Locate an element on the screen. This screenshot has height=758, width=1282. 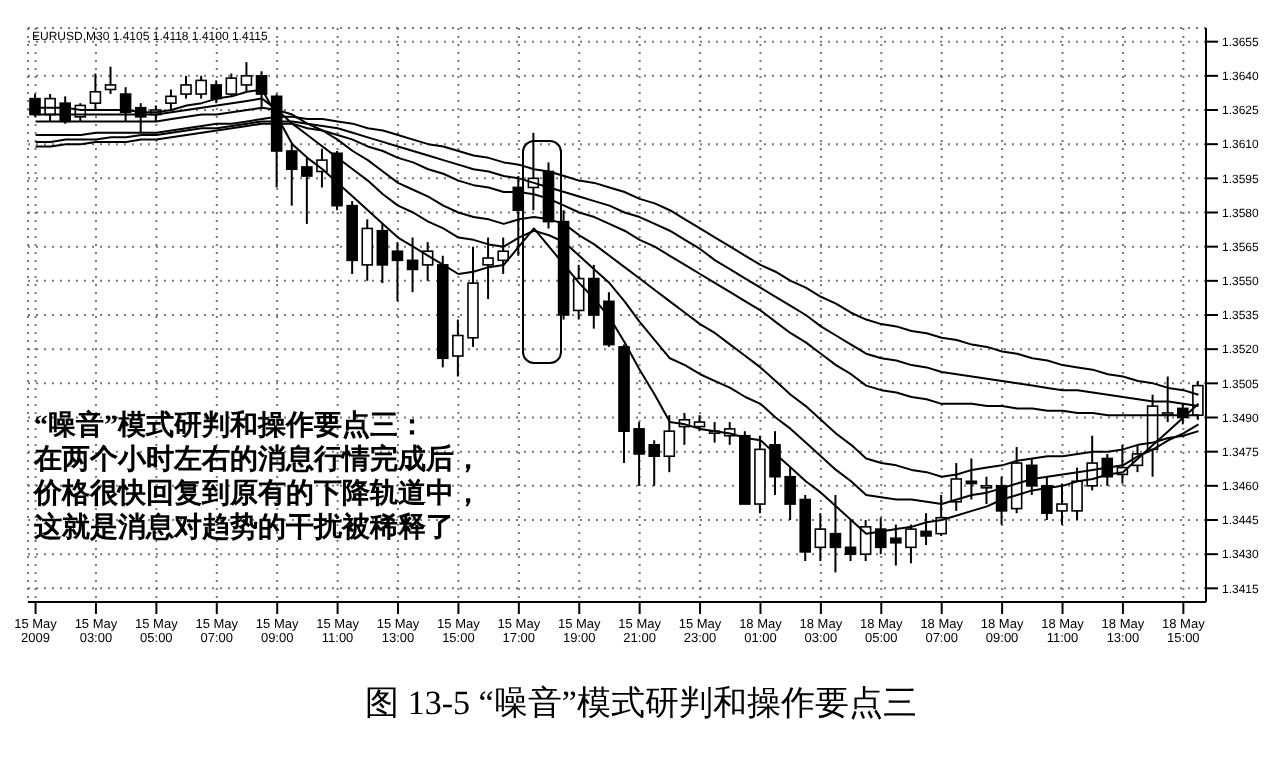
annotation: “噪音”模式研判和操作要点三： is located at coordinates (231, 426).